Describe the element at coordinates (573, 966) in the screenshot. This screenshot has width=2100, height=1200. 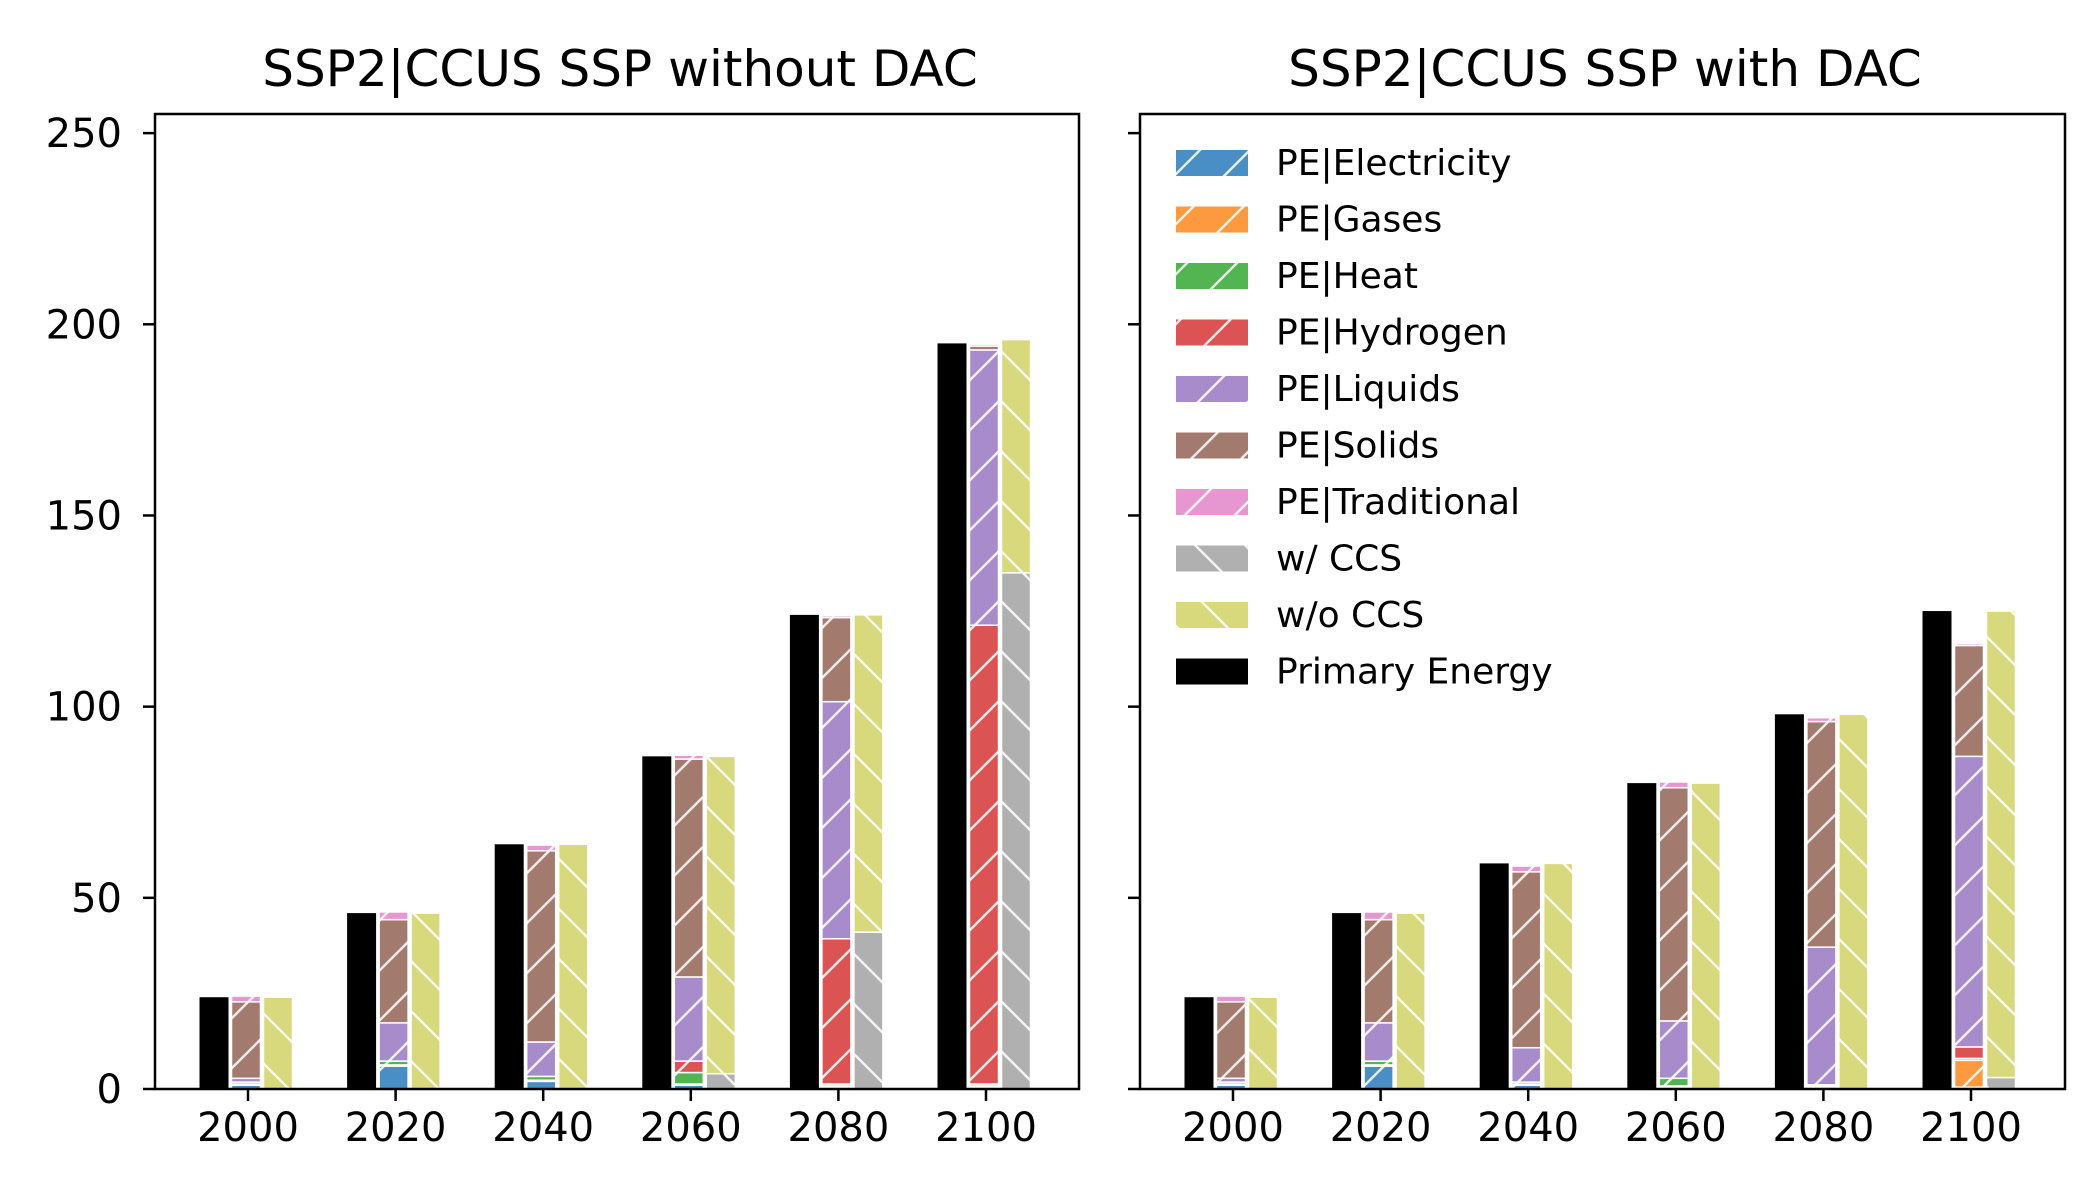
I see `bar-hatch-w-o-ccs-2040` at that location.